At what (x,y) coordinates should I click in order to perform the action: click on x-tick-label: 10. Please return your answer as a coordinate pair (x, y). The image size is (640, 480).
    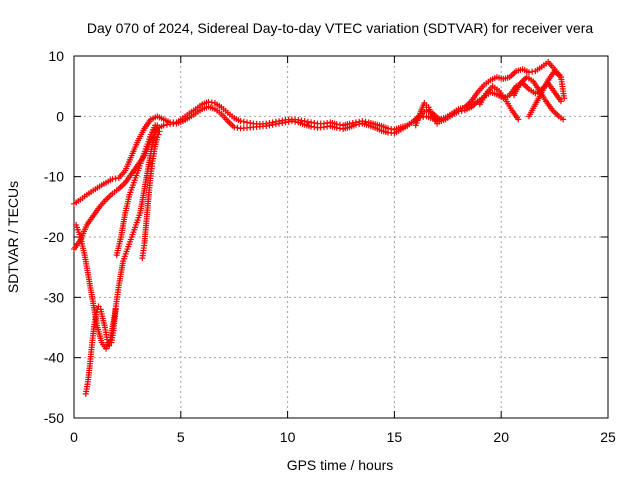
    Looking at the image, I should click on (288, 437).